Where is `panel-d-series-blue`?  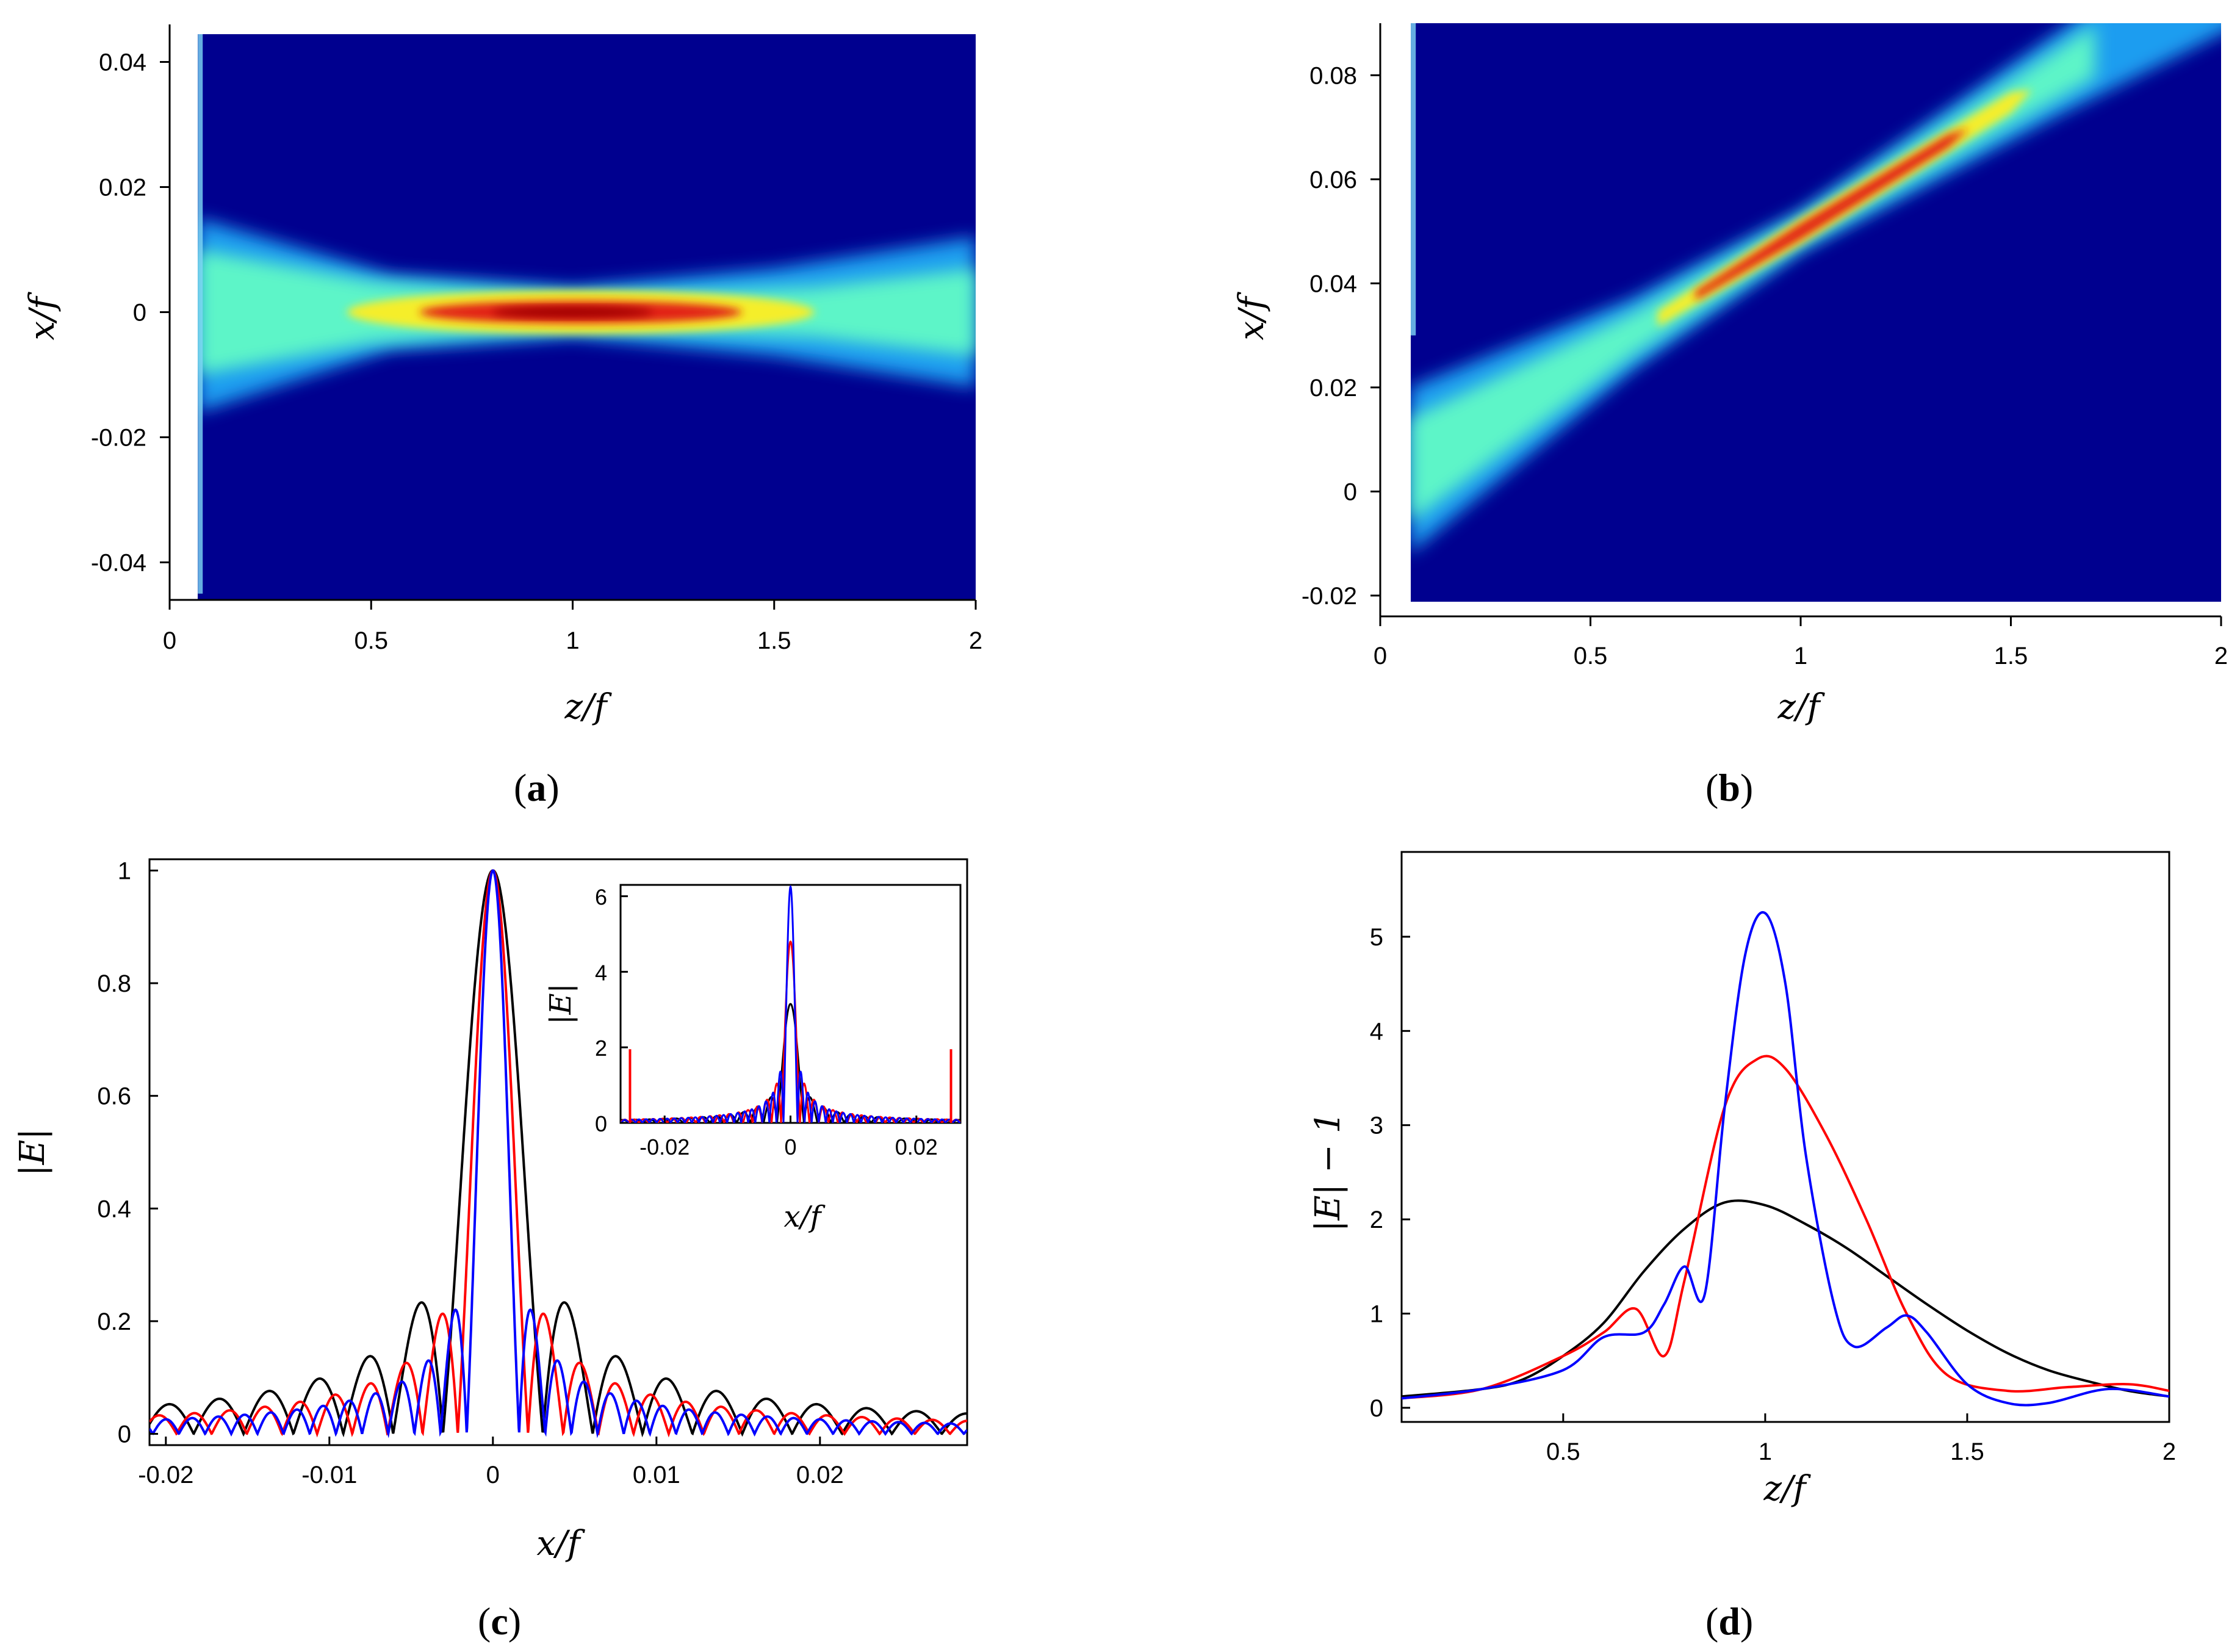
panel-d-series-blue is located at coordinates (1786, 1159).